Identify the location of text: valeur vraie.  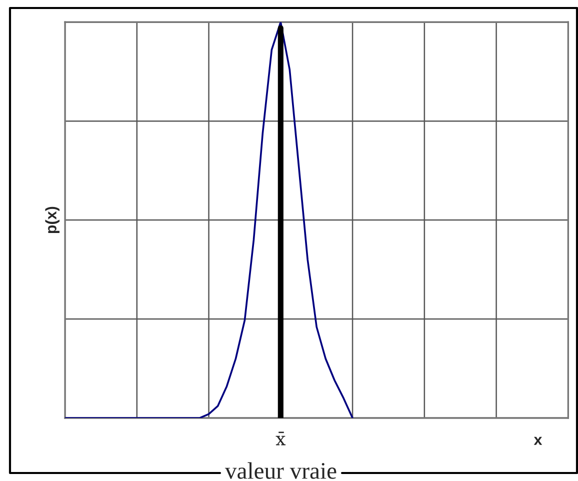
(280, 470).